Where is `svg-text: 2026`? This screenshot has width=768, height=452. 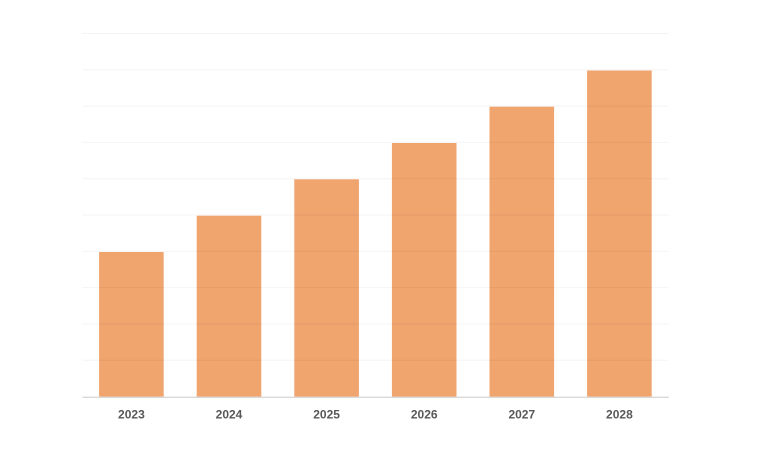 svg-text: 2026 is located at coordinates (424, 415).